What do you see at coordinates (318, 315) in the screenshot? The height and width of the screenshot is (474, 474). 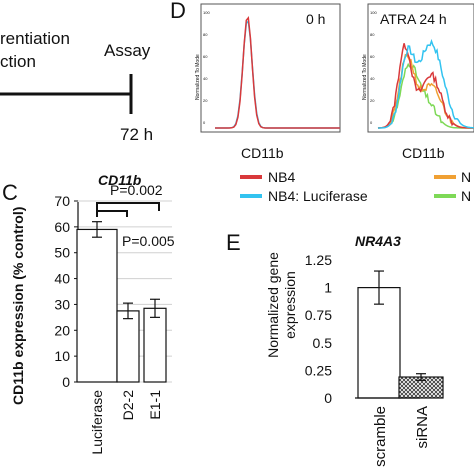 I see `chart-e-y-tick-label: 0.75` at bounding box center [318, 315].